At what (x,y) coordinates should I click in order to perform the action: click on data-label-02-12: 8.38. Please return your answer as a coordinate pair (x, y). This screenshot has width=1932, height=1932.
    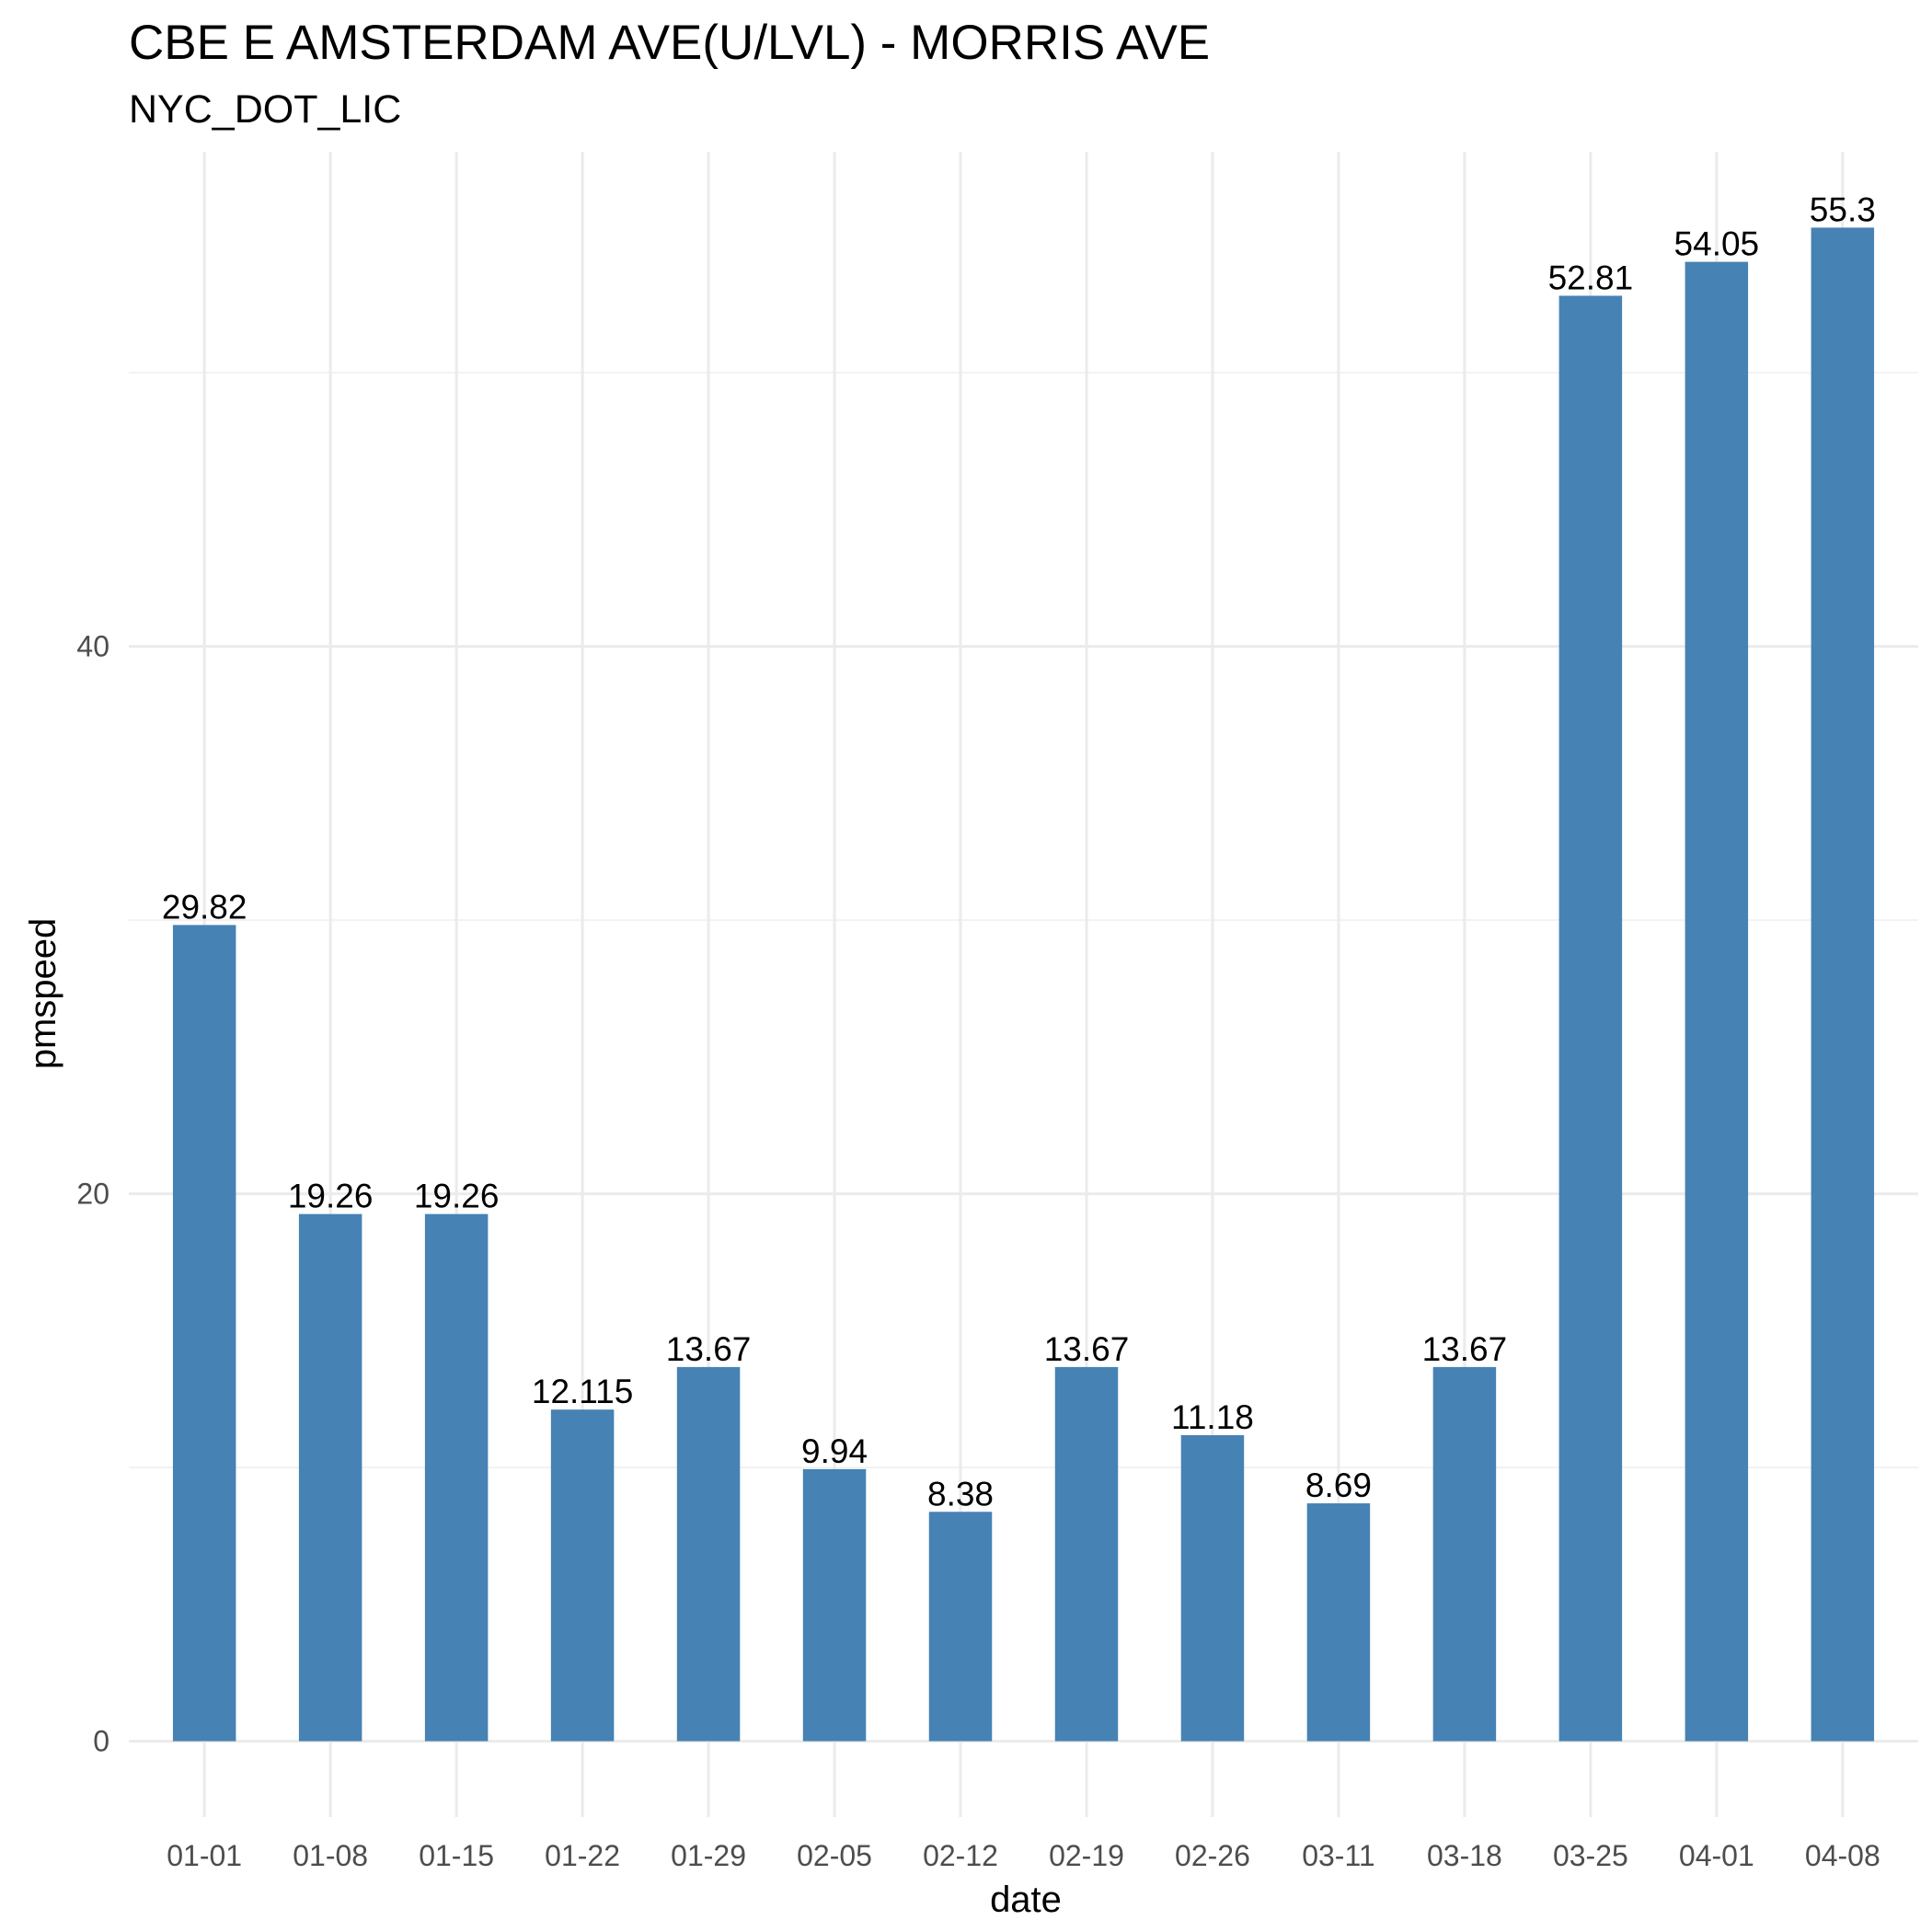
    Looking at the image, I should click on (960, 1493).